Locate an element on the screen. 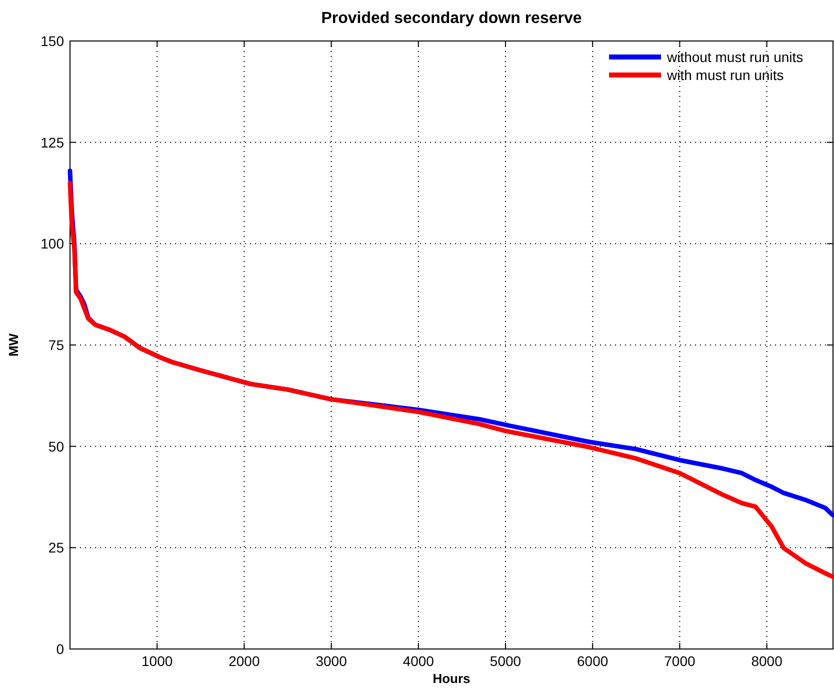 The height and width of the screenshot is (693, 834). y-tick-label: 25 is located at coordinates (56, 548).